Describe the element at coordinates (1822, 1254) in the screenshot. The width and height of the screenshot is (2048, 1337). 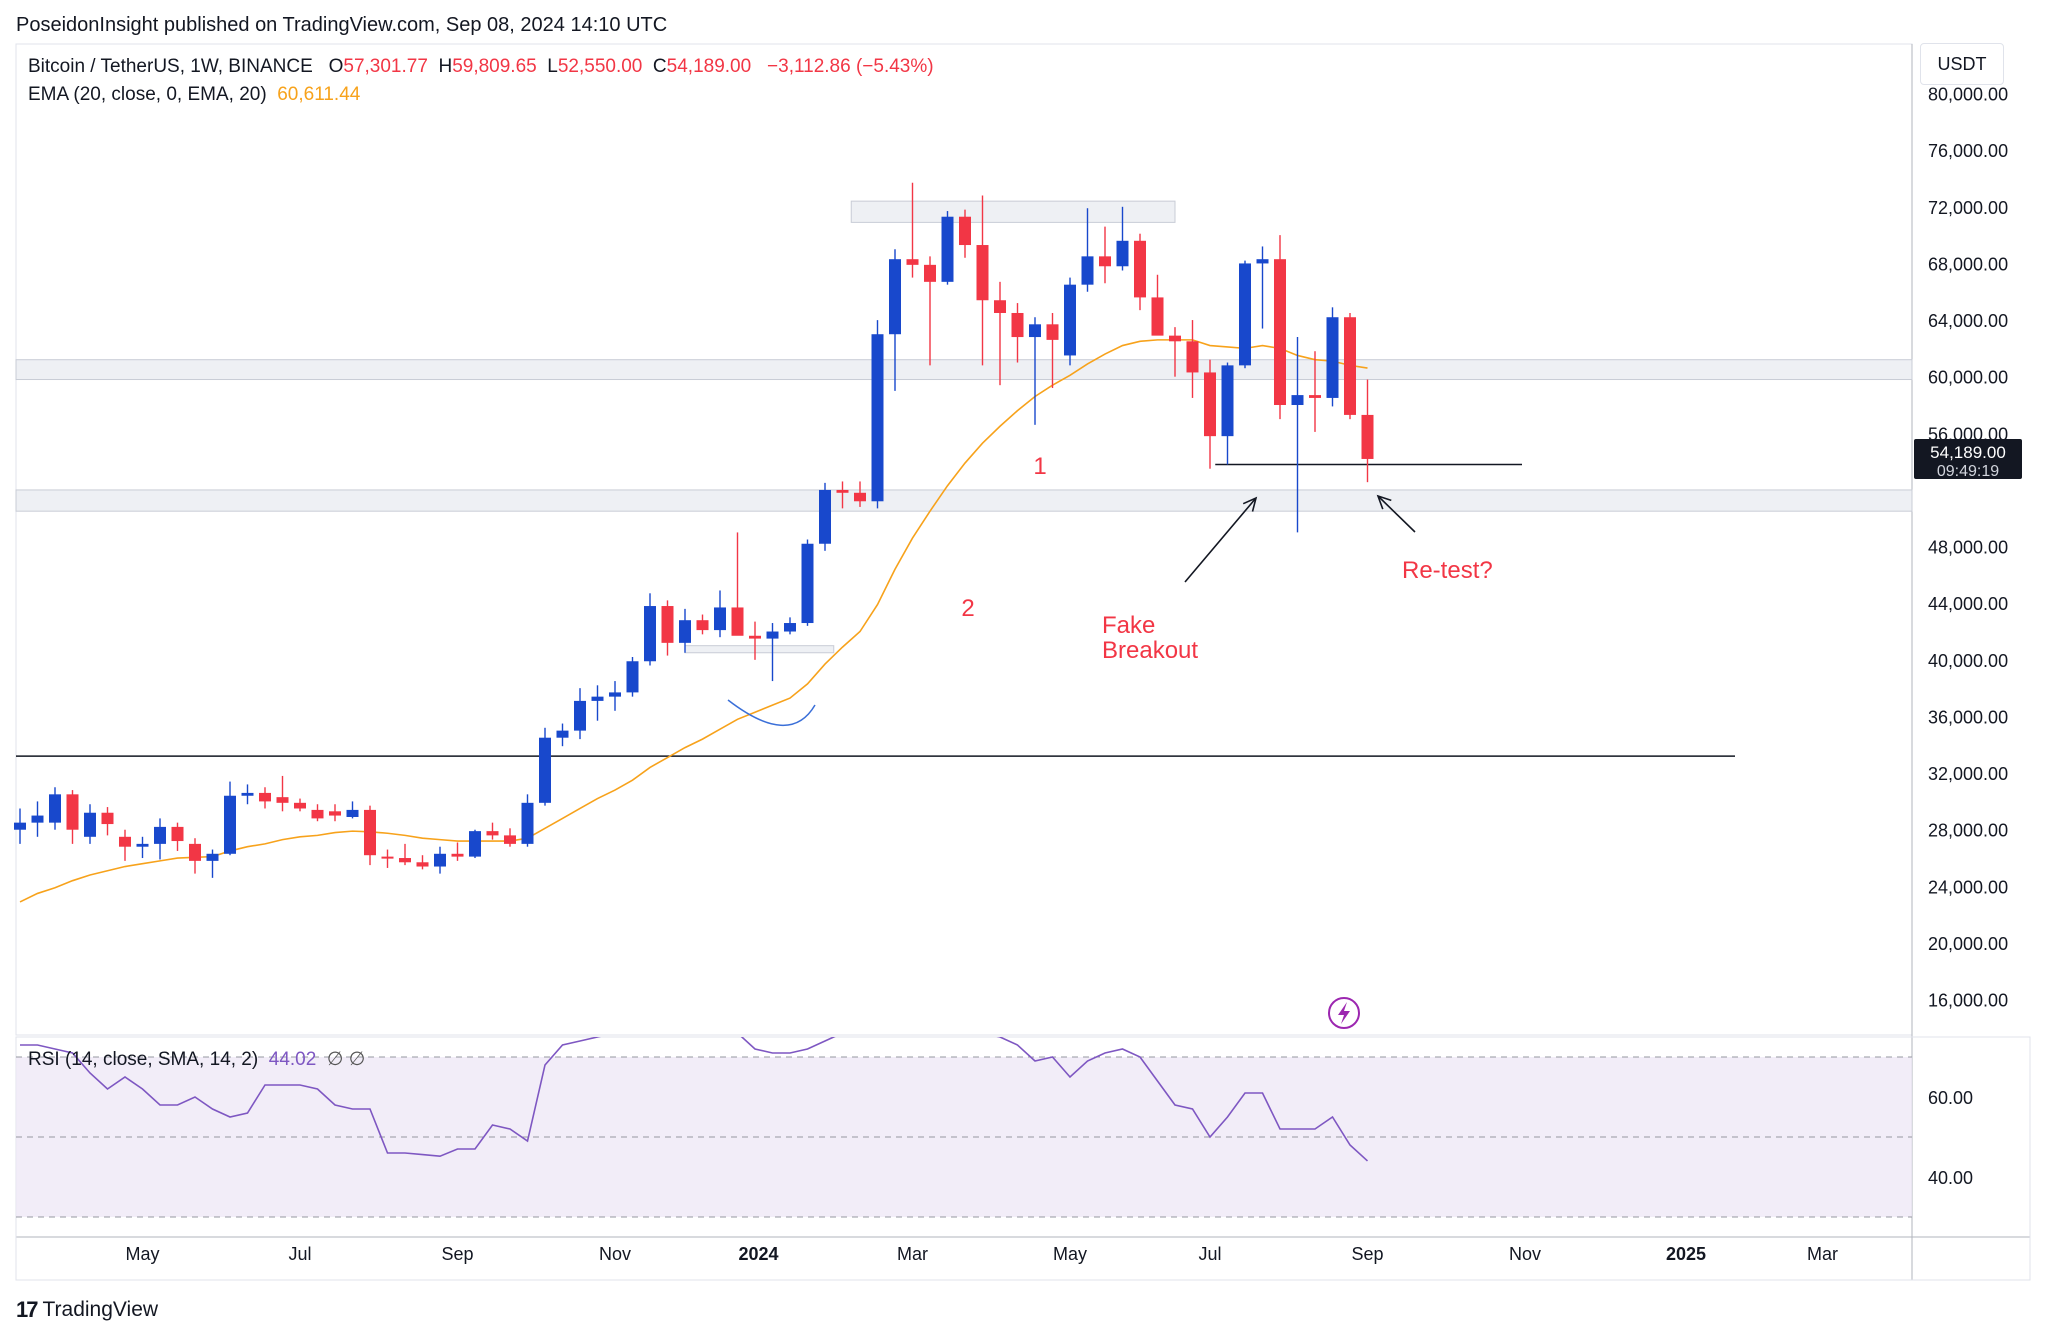
I see `x-tick-label: Mar` at that location.